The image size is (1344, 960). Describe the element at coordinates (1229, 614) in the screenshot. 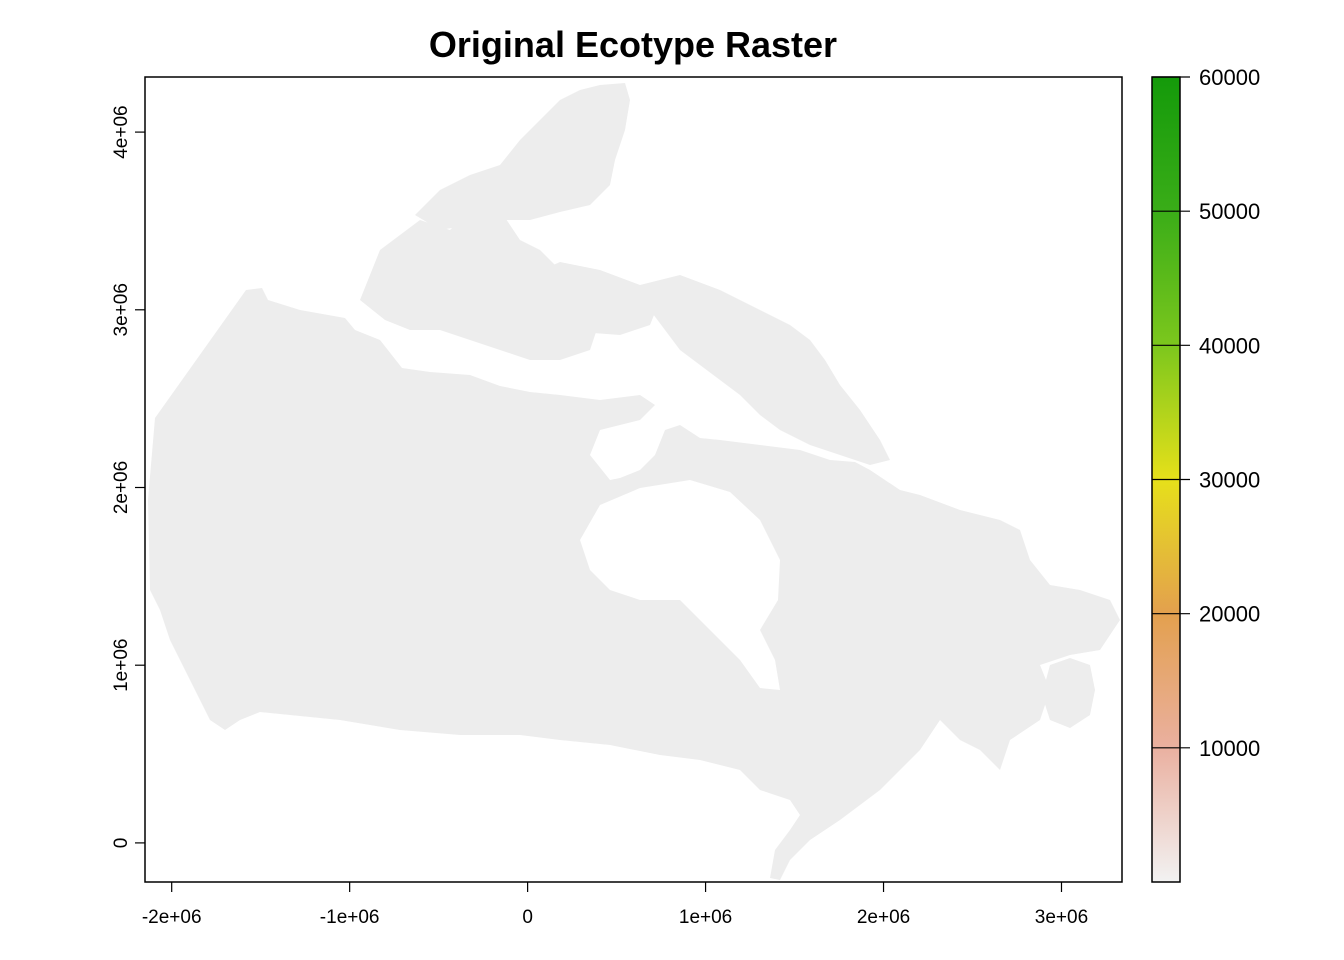

I see `legend-tick-label-1: 20000` at that location.